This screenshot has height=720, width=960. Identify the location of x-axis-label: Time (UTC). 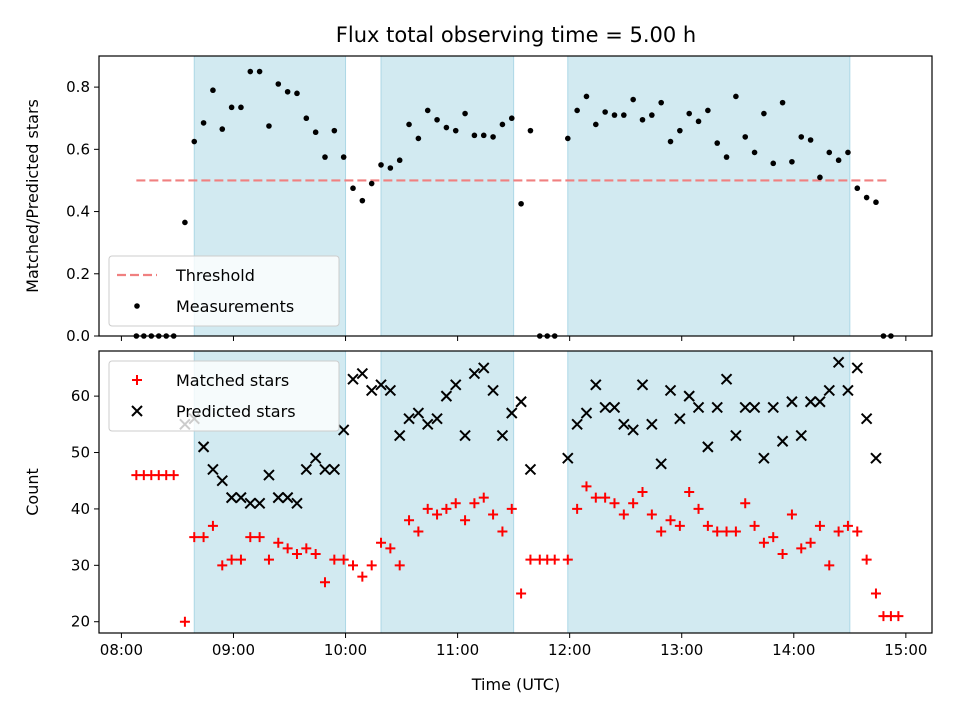
(515, 684).